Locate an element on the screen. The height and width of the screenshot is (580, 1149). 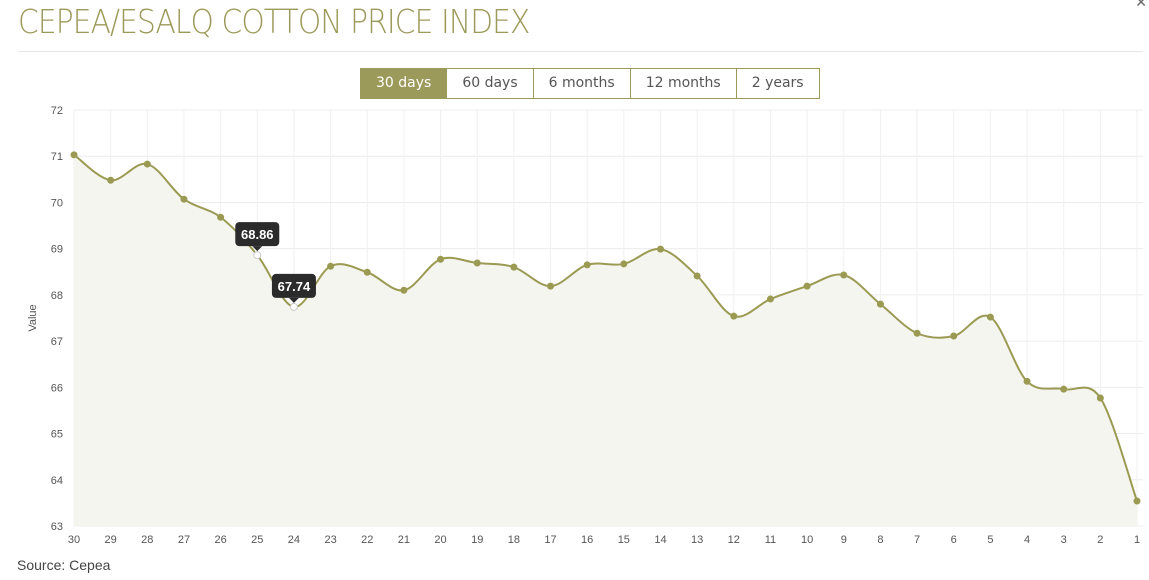
x-tick-label: 18 is located at coordinates (514, 540).